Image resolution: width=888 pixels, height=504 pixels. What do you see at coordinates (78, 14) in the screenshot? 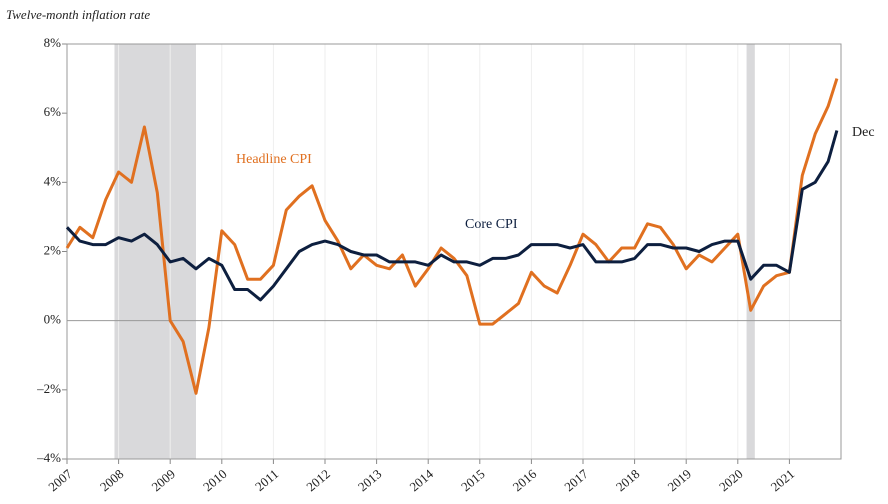
I see `axis-title: Twelve-month inflation rate` at bounding box center [78, 14].